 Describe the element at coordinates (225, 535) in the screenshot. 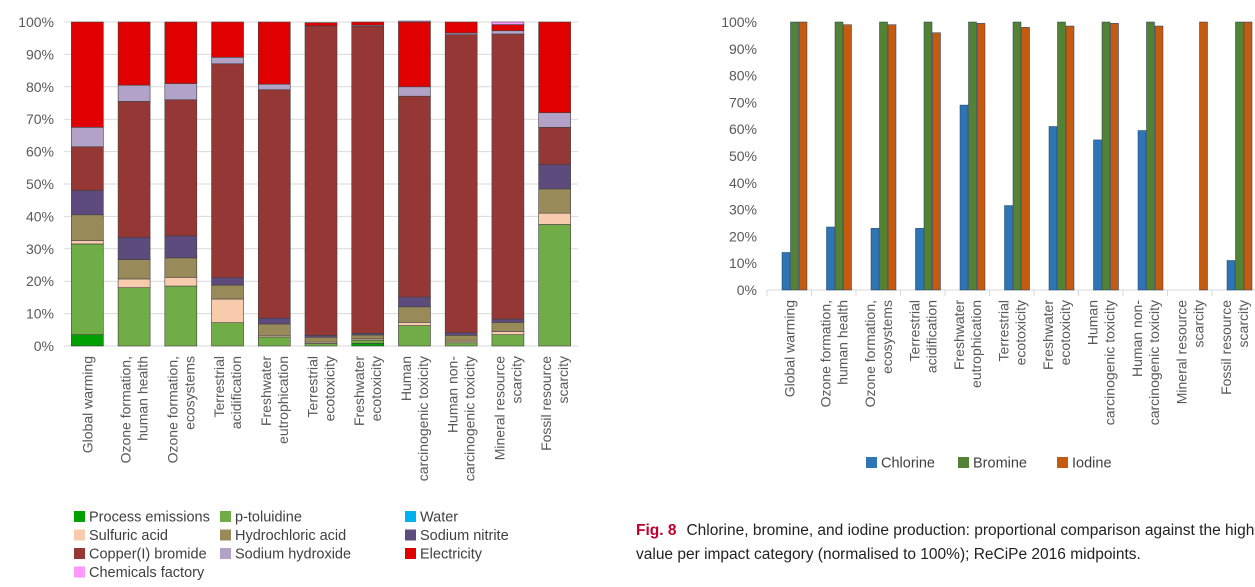

I see `legend-swatch-hydrochloric-acid` at that location.